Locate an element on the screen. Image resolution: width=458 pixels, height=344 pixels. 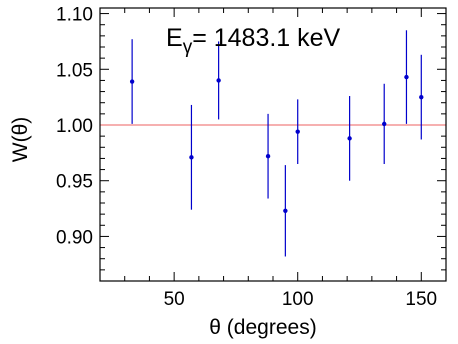
annotation-prefix: E is located at coordinates (174, 38).